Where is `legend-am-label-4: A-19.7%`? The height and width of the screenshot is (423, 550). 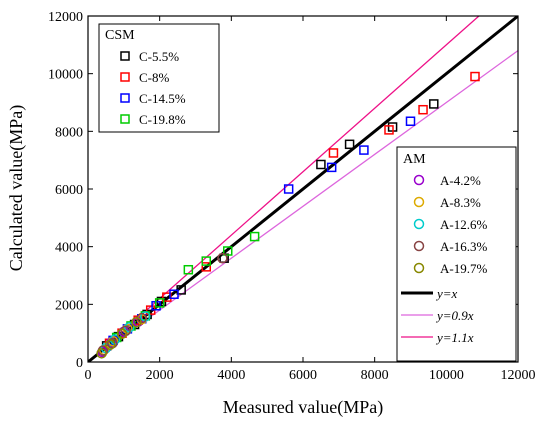
legend-am-label-4: A-19.7% is located at coordinates (463, 268).